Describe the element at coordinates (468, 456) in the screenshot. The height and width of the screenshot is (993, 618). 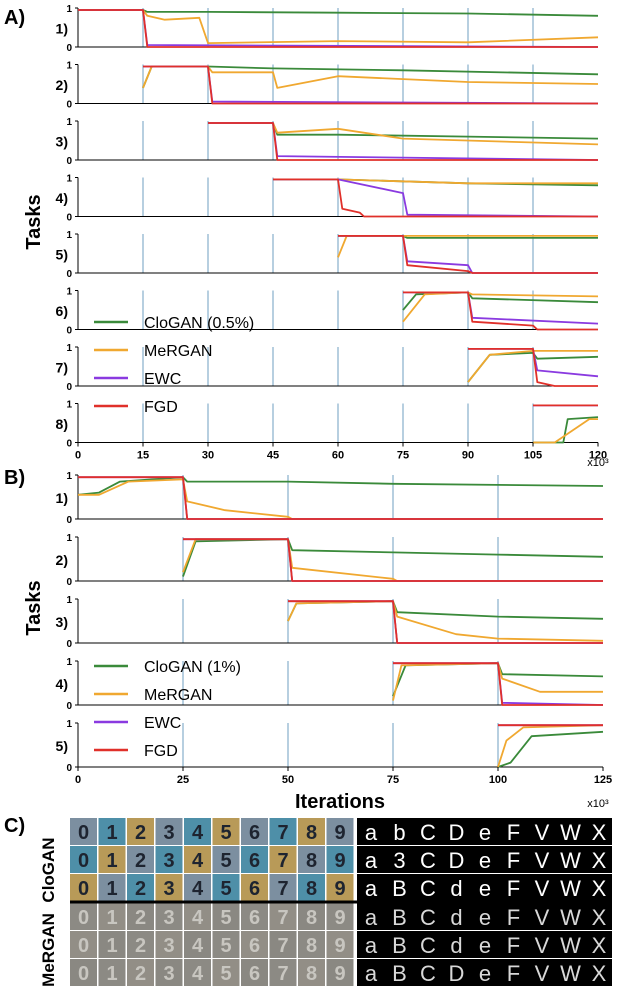
I see `x-tick-label: 90` at that location.